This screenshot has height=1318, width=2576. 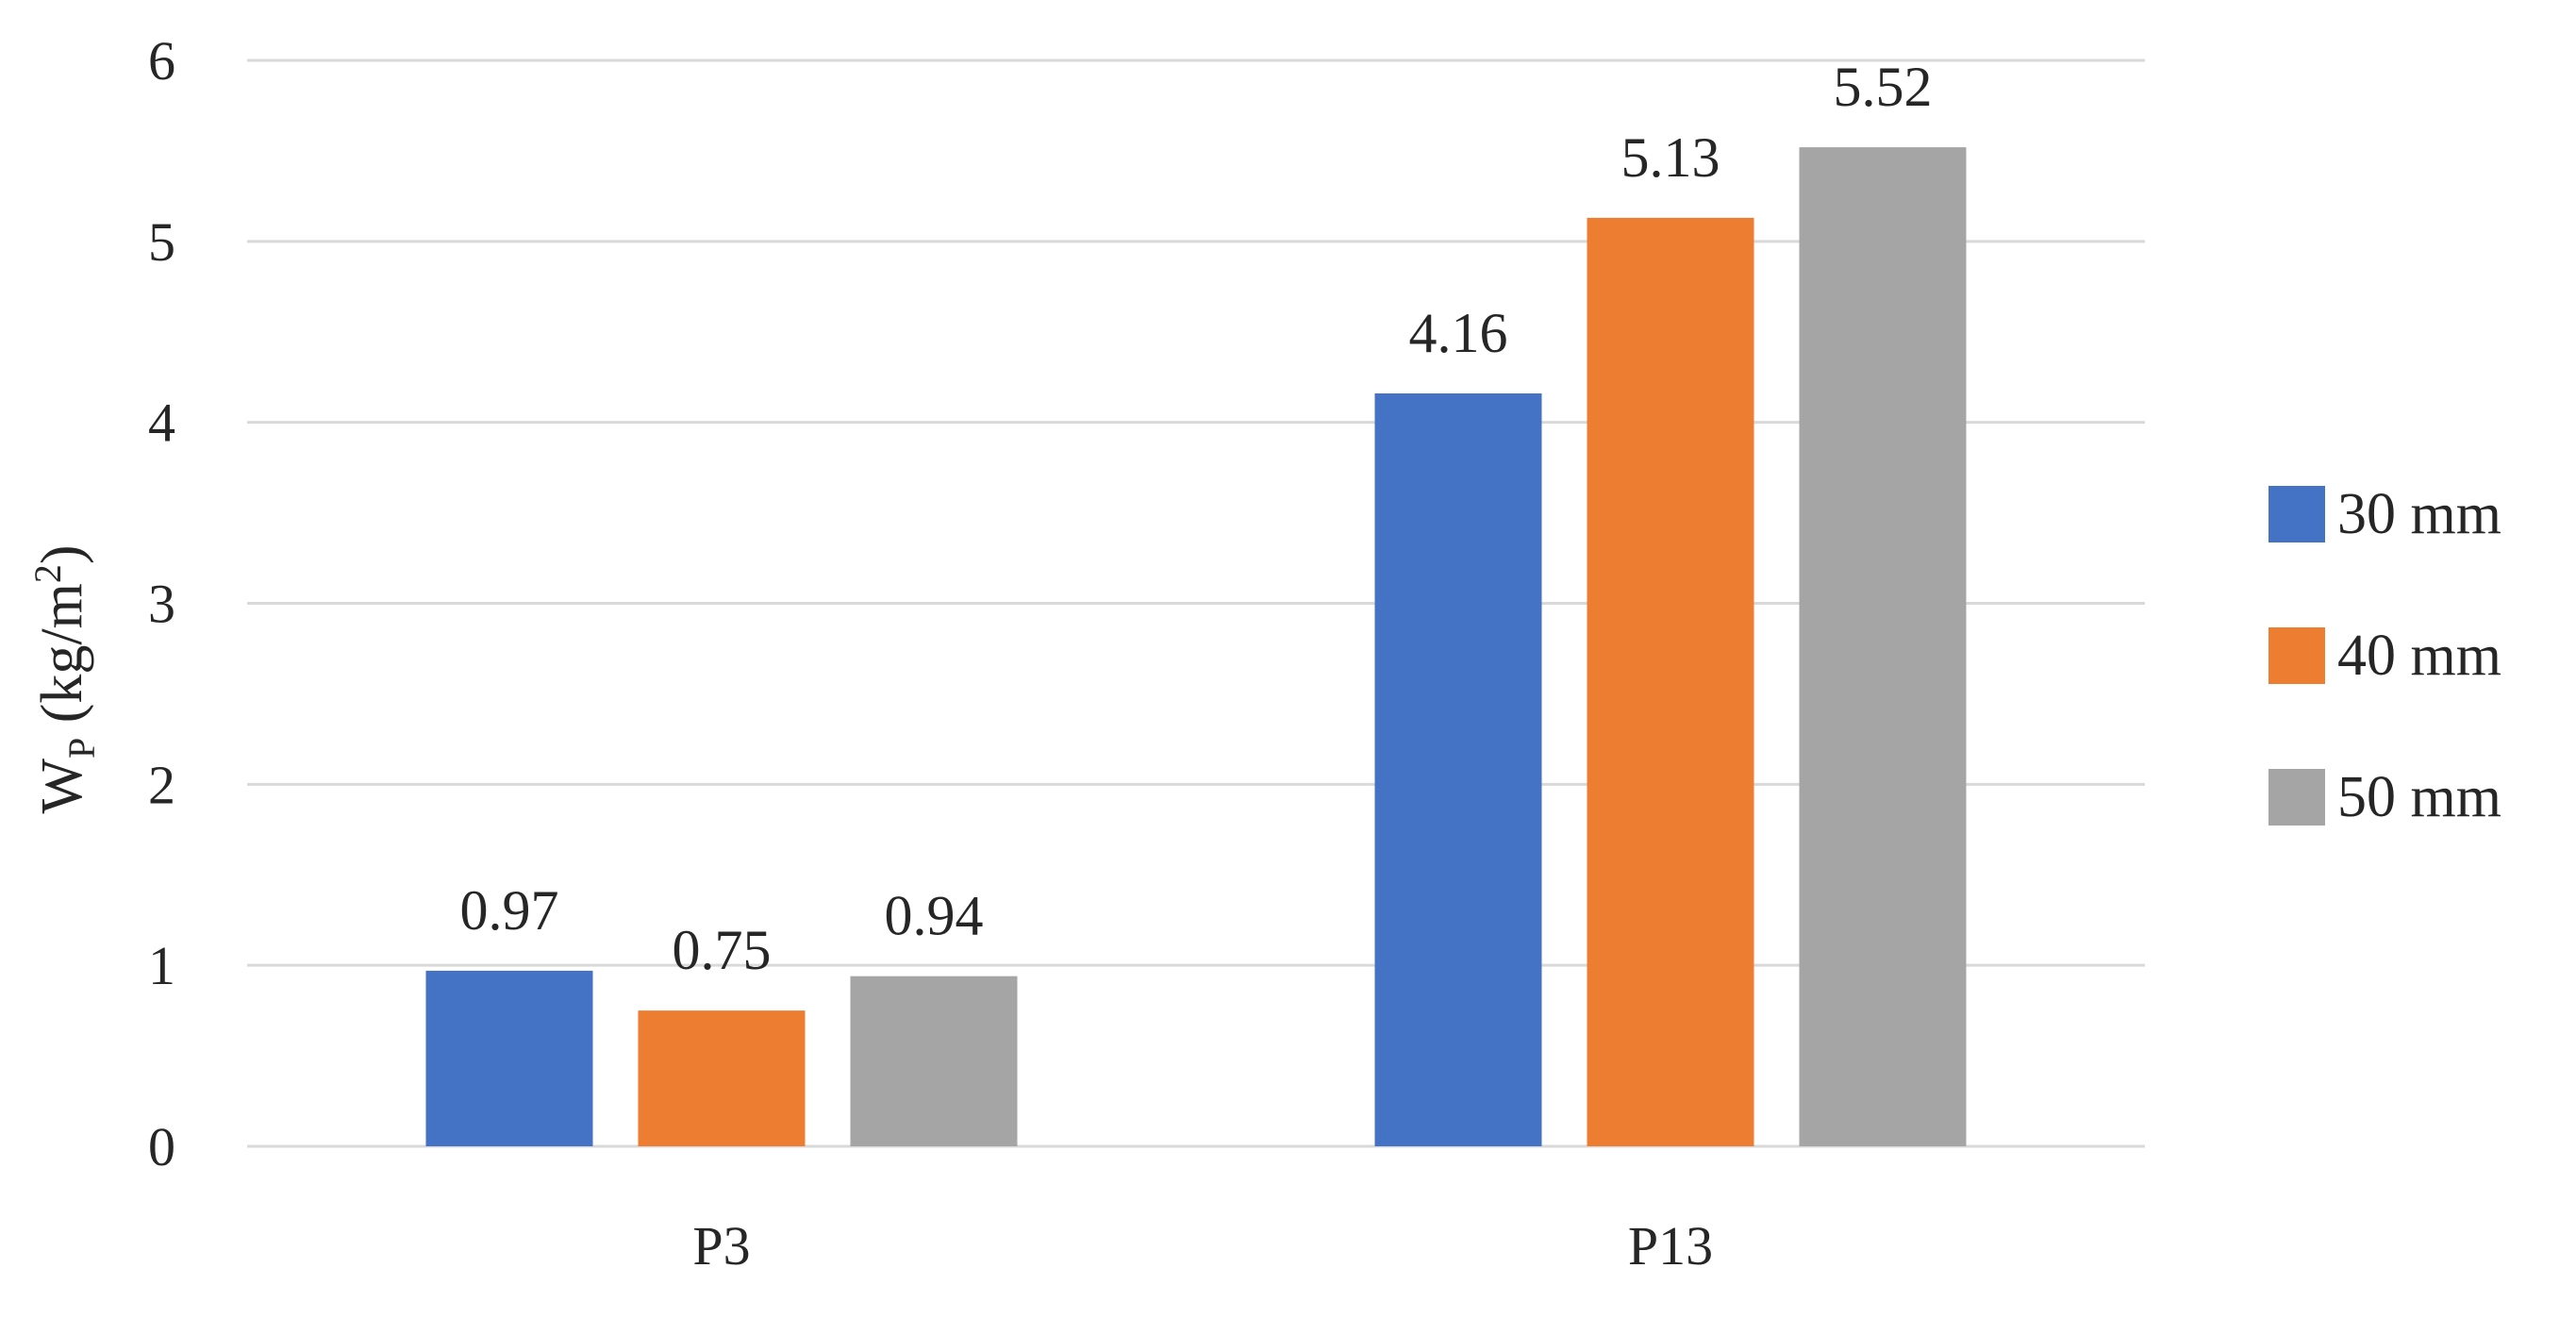 I want to click on y-axis-ticks: 0 1 2 3 4 5 6, so click(x=161, y=603).